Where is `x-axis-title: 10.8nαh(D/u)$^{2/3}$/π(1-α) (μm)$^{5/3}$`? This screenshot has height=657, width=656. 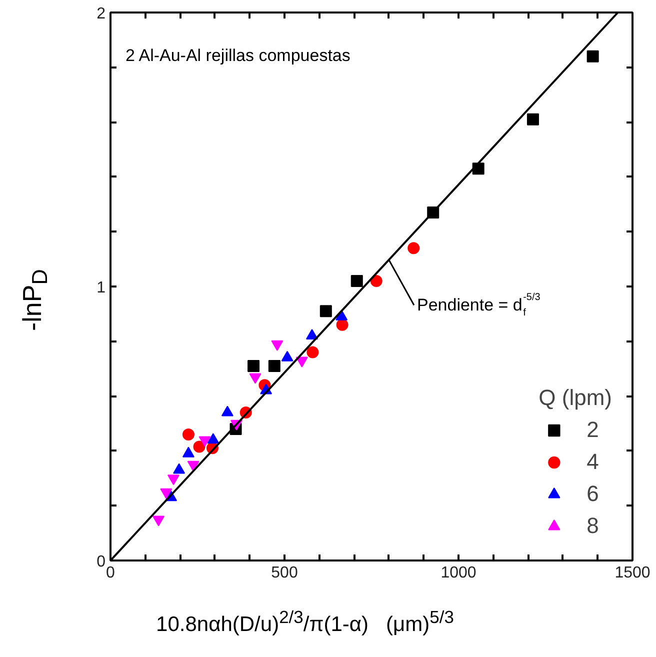 x-axis-title: 10.8nαh(D/u)$^{2/3}$/π(1-α) (μm)$^{5/3}$ is located at coordinates (305, 622).